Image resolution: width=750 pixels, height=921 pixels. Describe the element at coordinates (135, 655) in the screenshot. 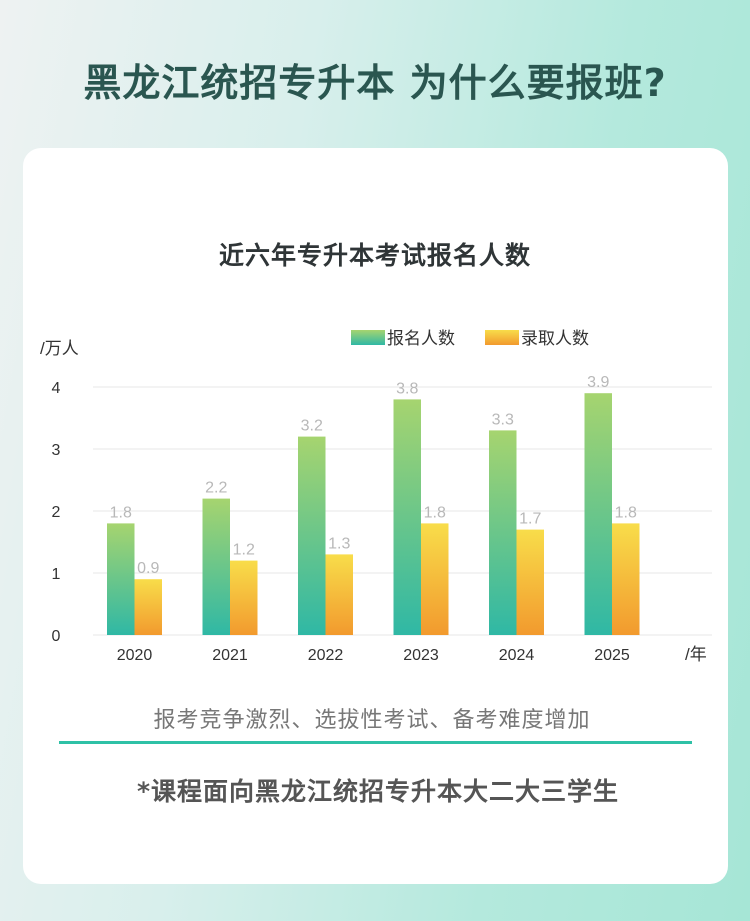

I see `x-tick-label: 2020` at that location.